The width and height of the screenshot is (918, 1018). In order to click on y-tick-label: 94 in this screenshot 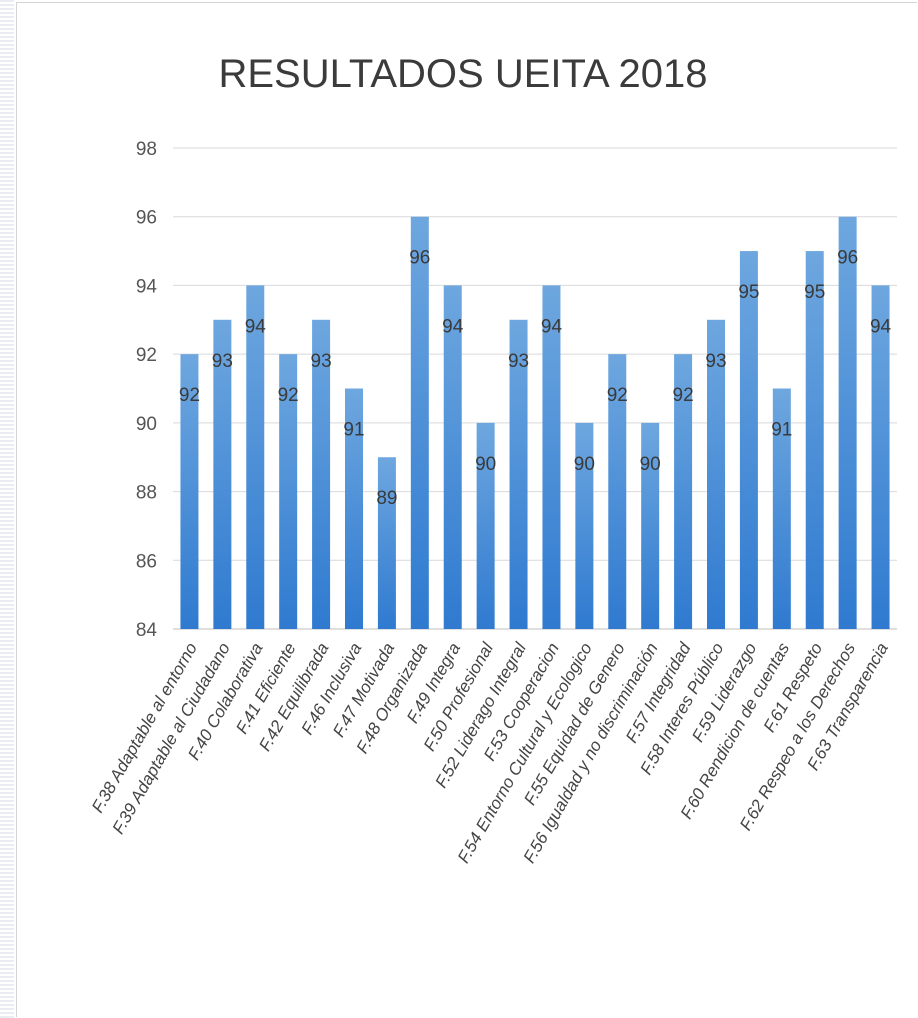, I will do `click(147, 286)`.